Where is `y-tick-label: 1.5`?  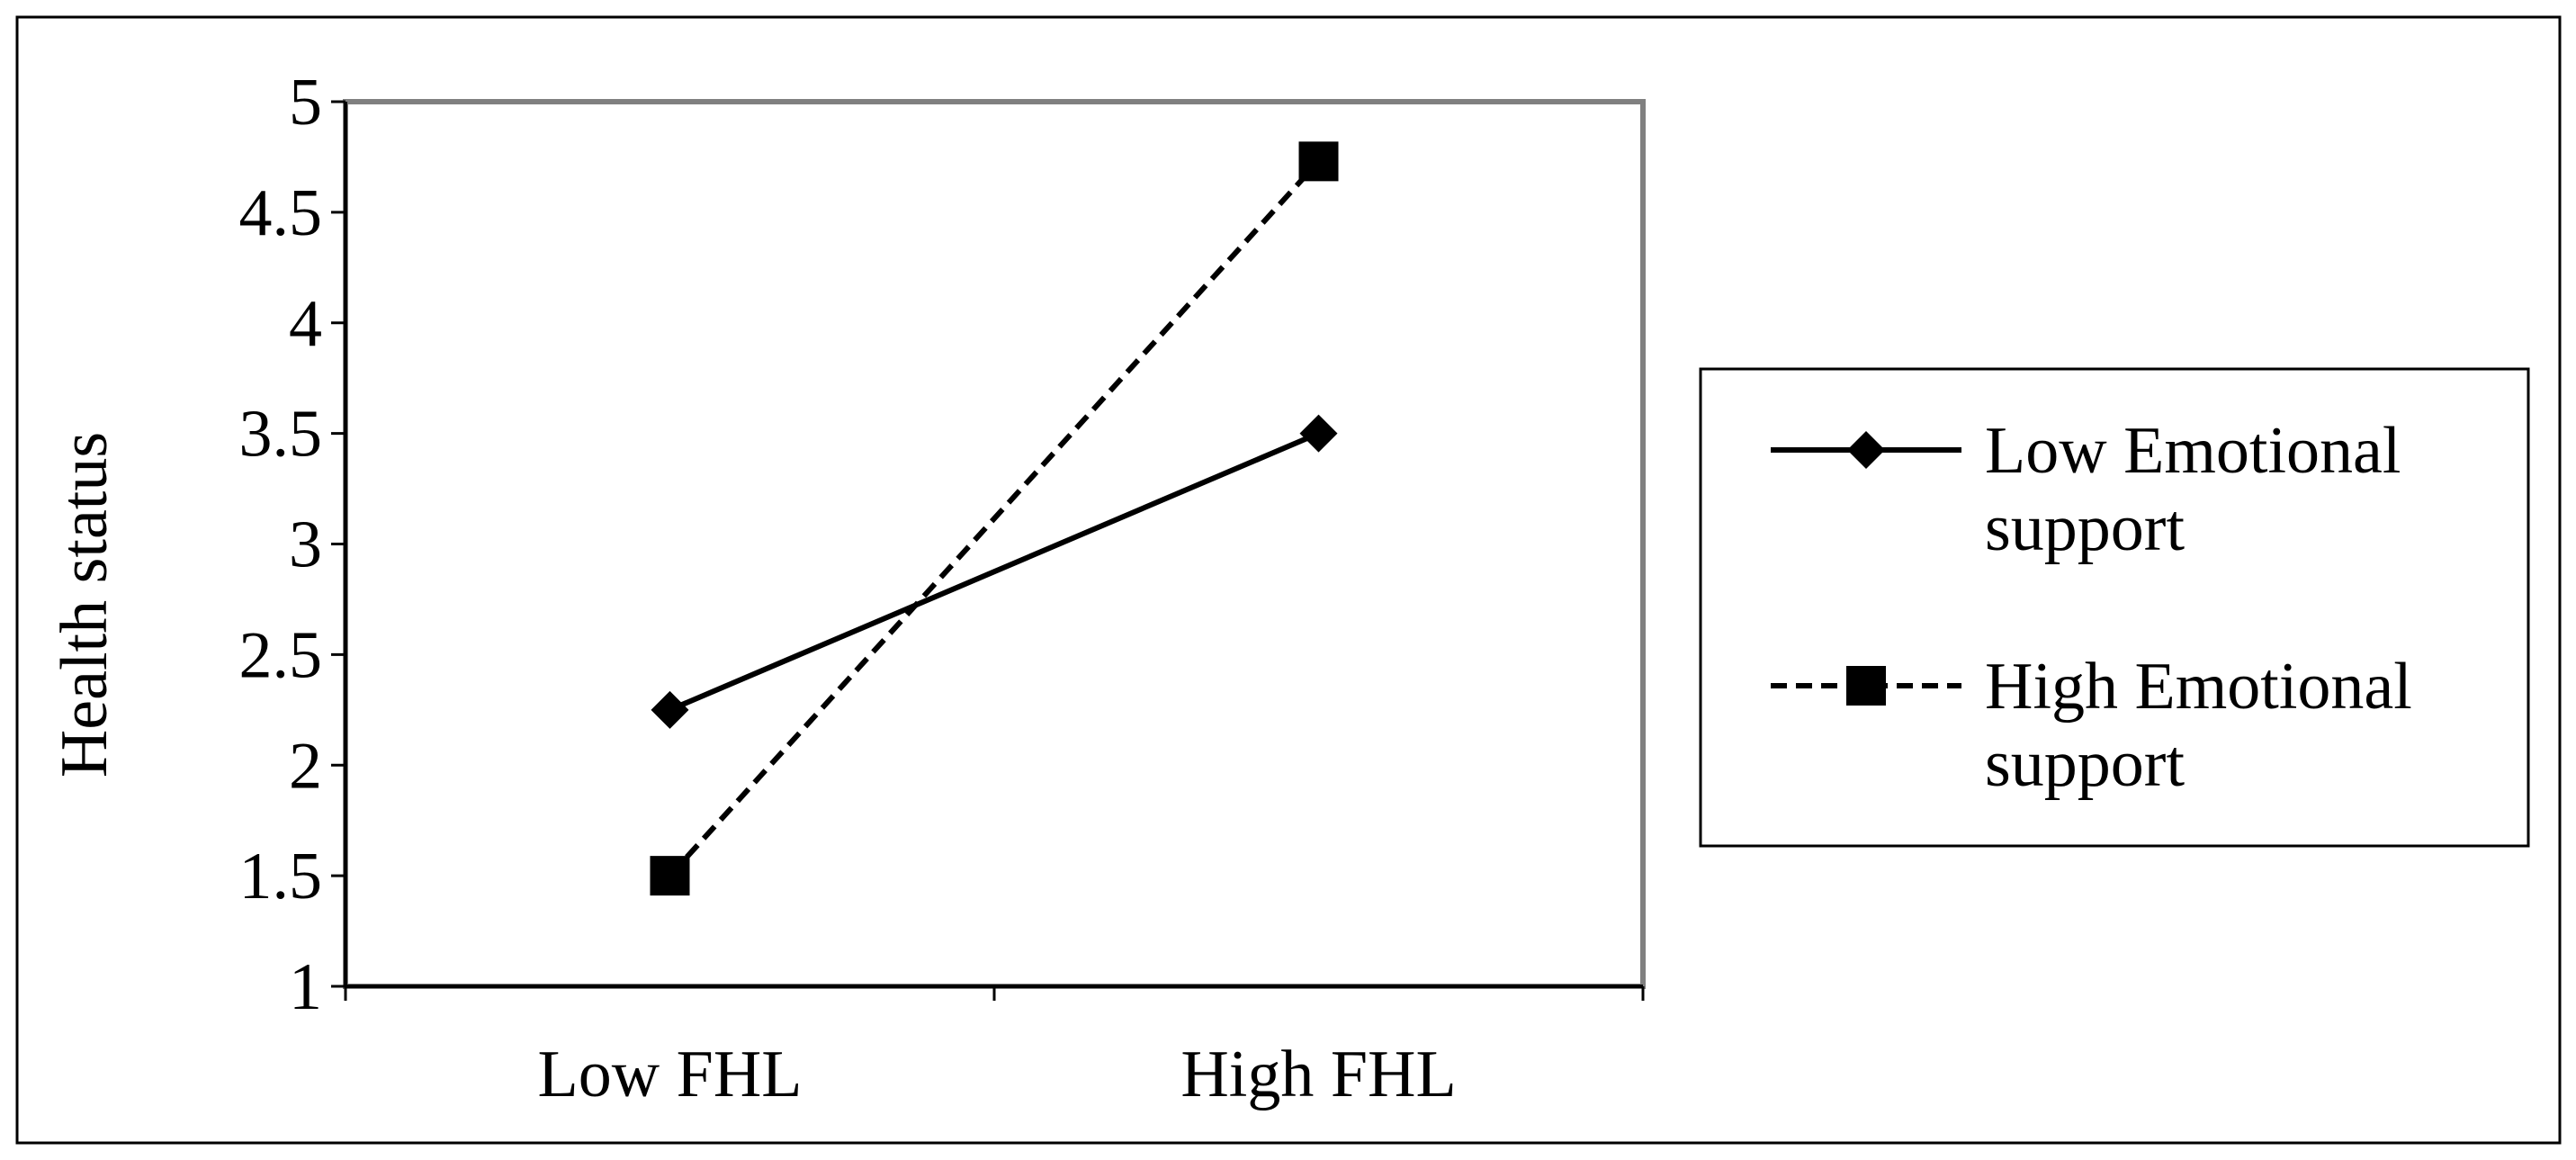 y-tick-label: 1.5 is located at coordinates (281, 876).